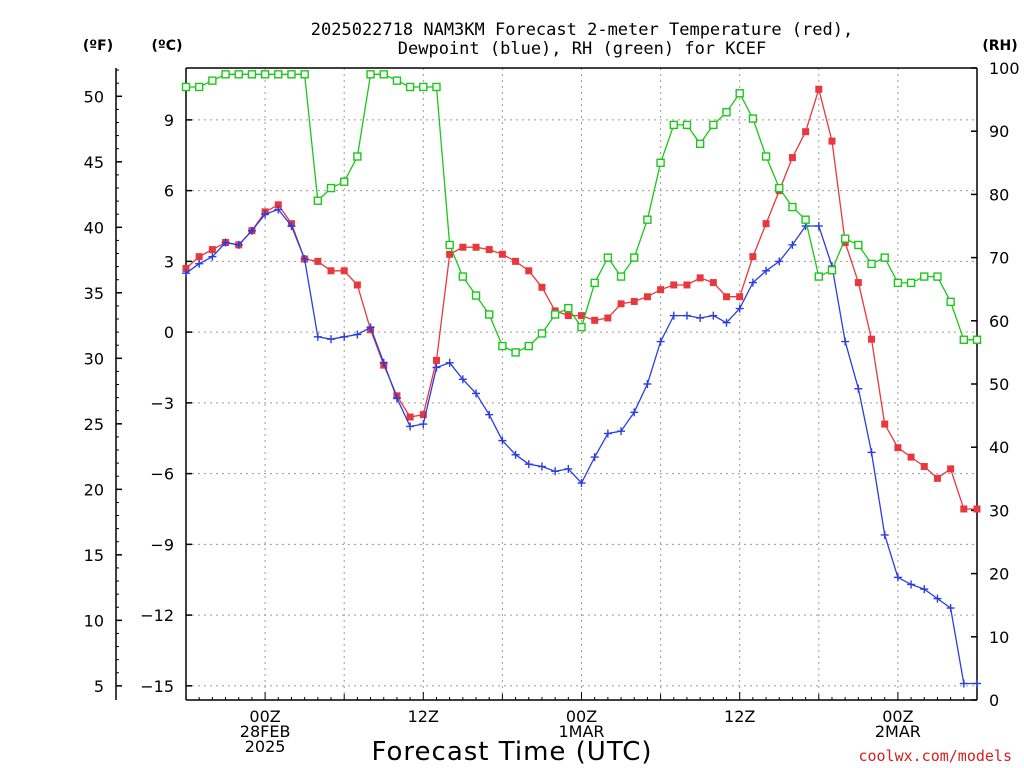 Image resolution: width=1024 pixels, height=768 pixels. What do you see at coordinates (162, 474) in the screenshot?
I see `celsius-tick-label: −6` at bounding box center [162, 474].